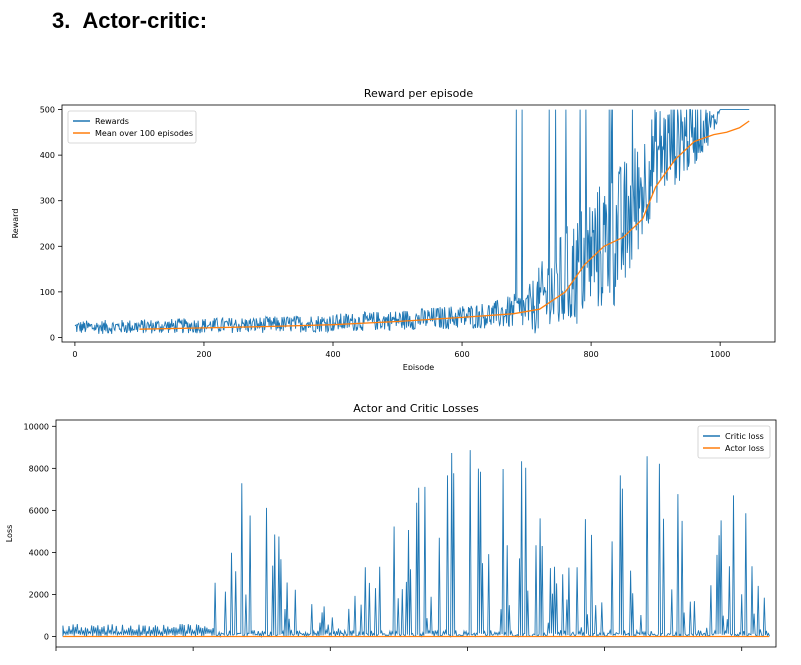 The width and height of the screenshot is (801, 665). I want to click on y-tick-label: 200, so click(47, 246).